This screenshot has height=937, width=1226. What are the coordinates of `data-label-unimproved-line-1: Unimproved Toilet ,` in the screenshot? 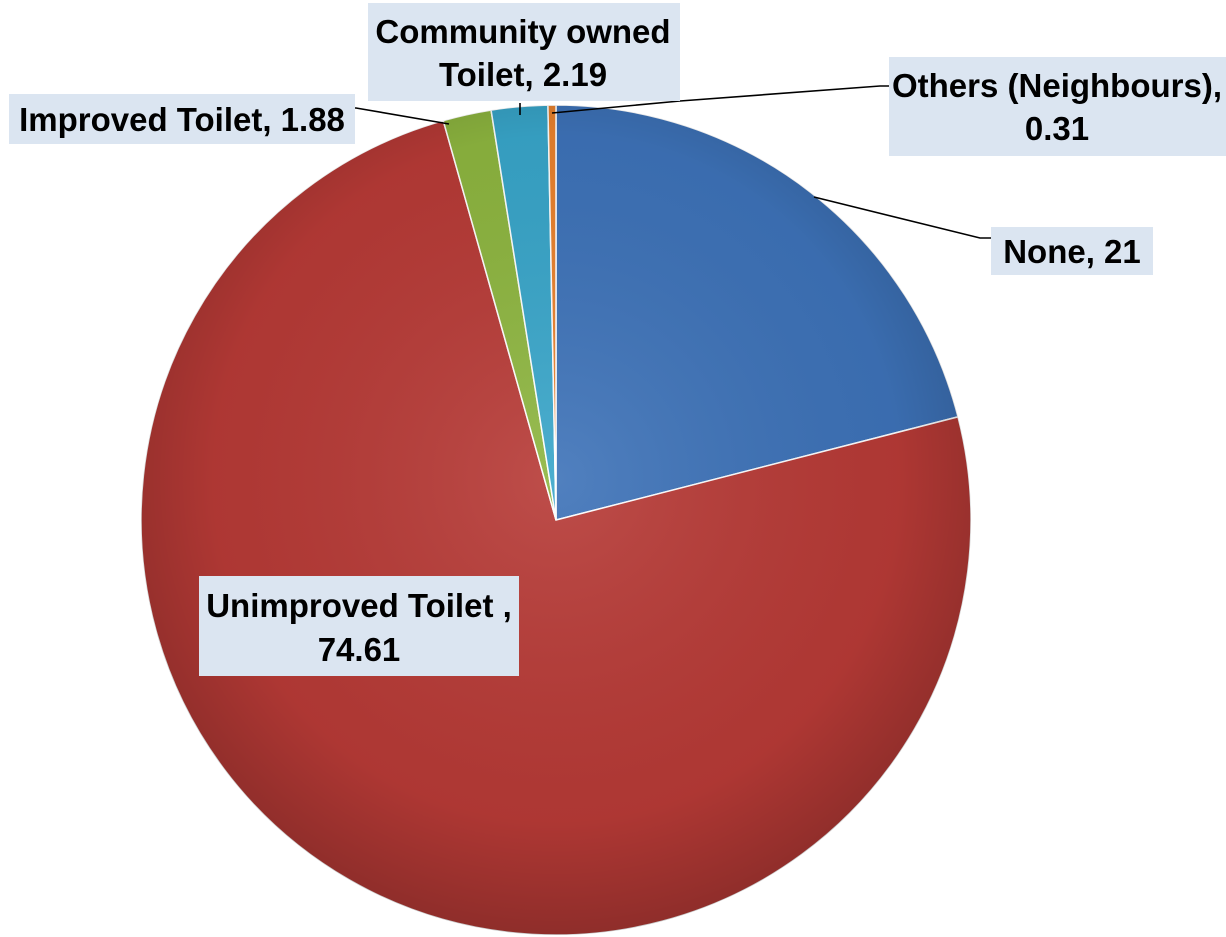 It's located at (359, 605).